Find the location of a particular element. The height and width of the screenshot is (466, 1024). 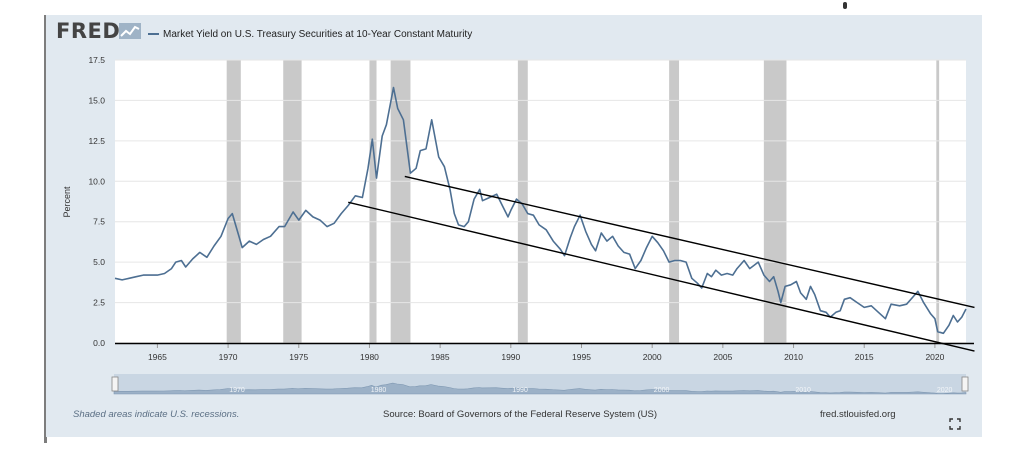

recessions-note: Shaded areas indicate U.S. recessions. is located at coordinates (156, 414).